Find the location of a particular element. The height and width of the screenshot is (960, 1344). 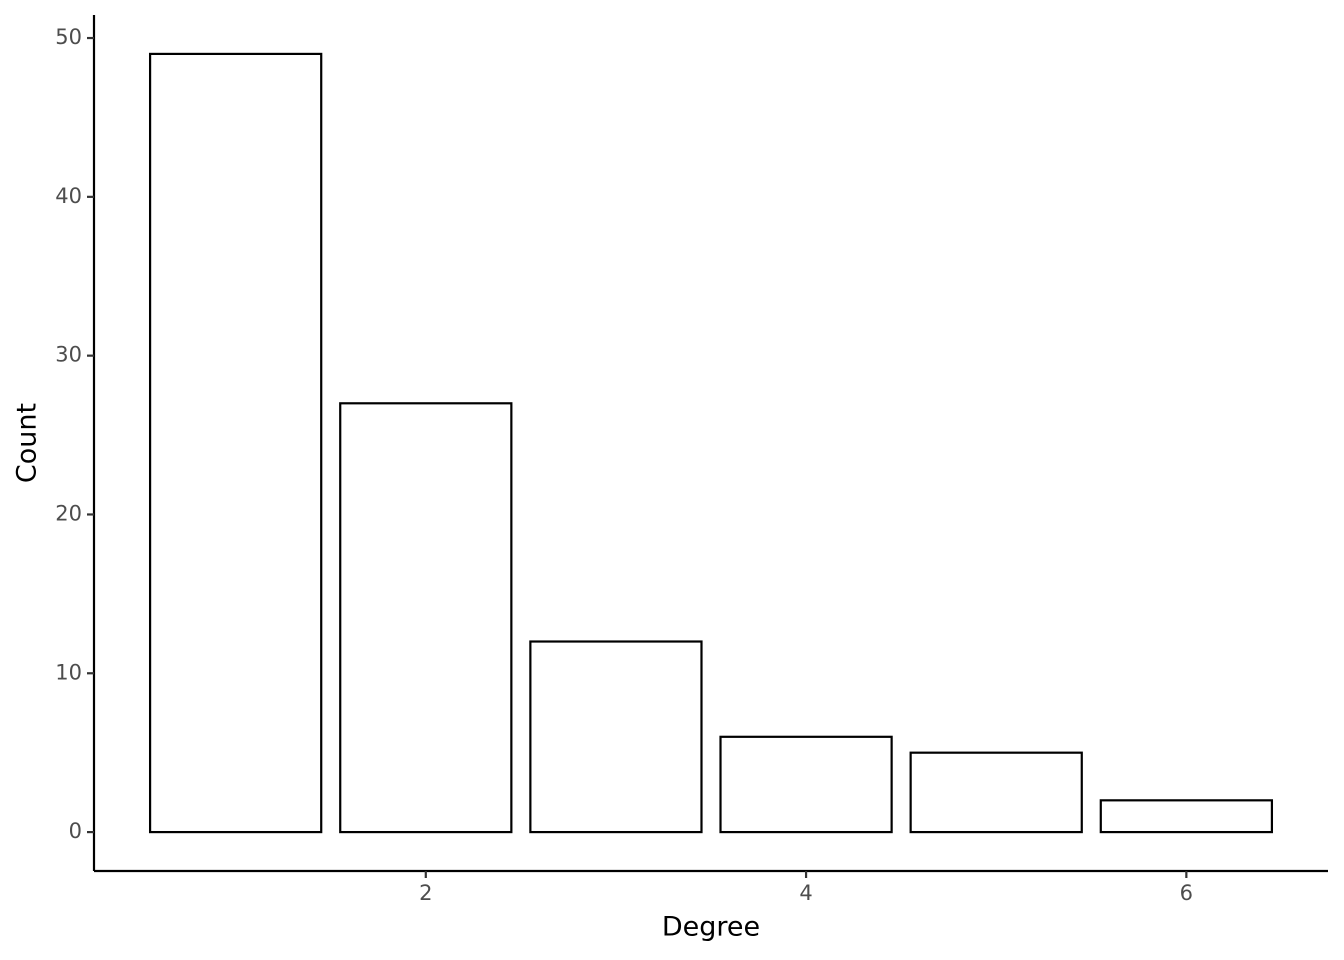

x-tick-label: 6 is located at coordinates (1186, 893).